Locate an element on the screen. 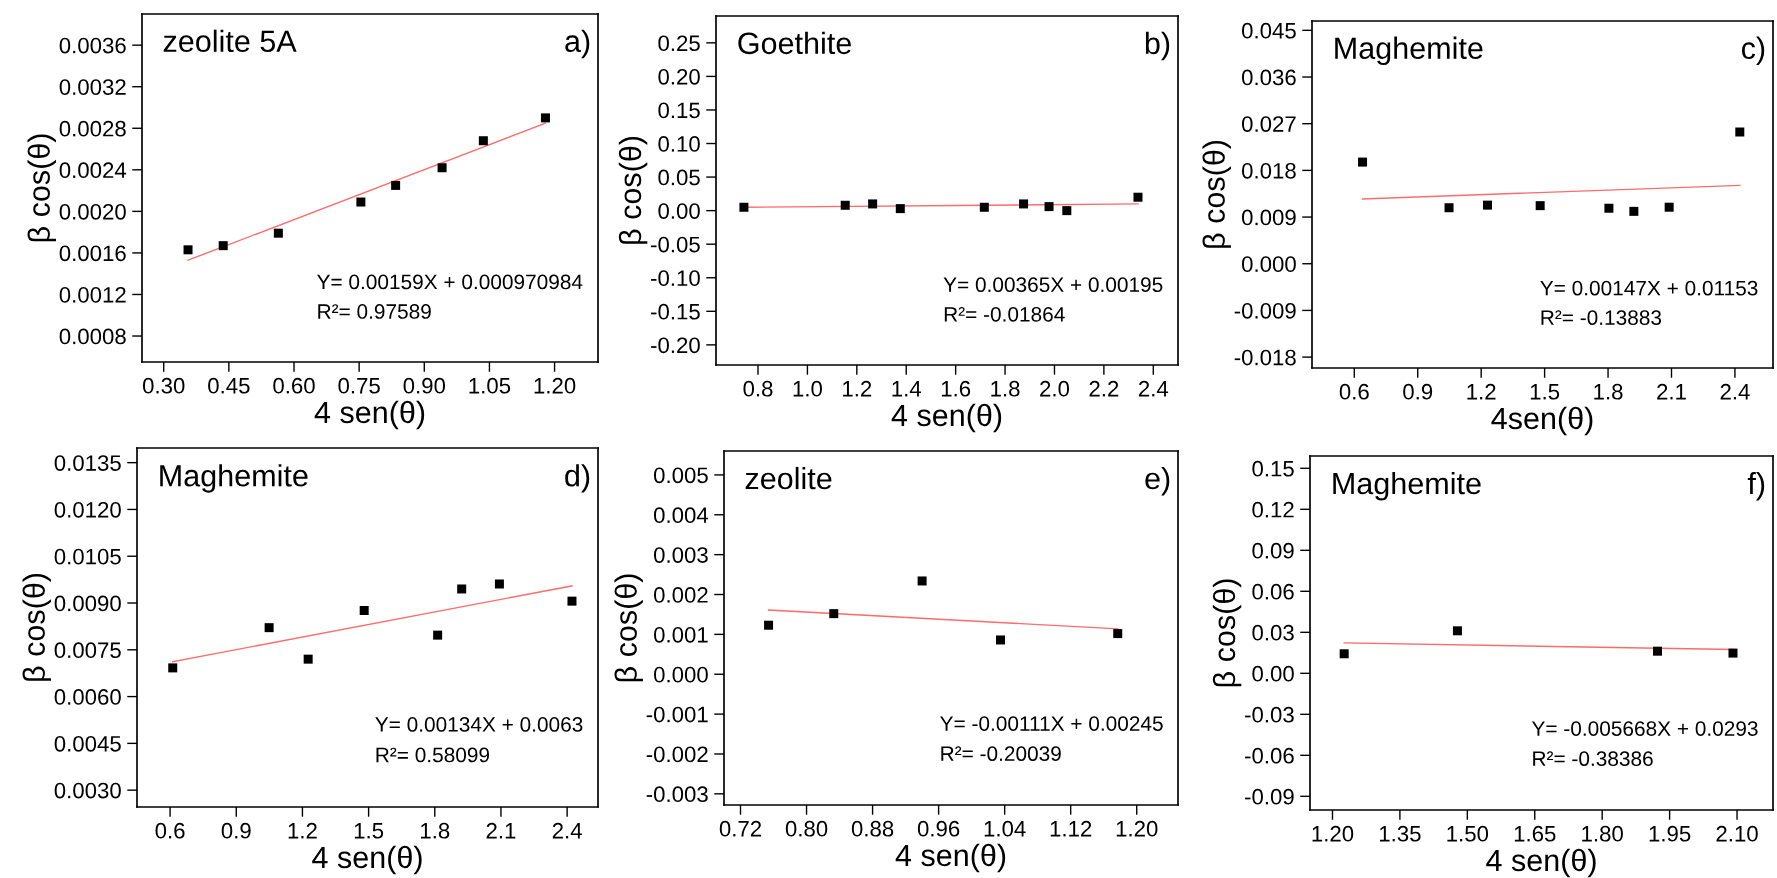  x-tick-label: 1.05 is located at coordinates (490, 385).